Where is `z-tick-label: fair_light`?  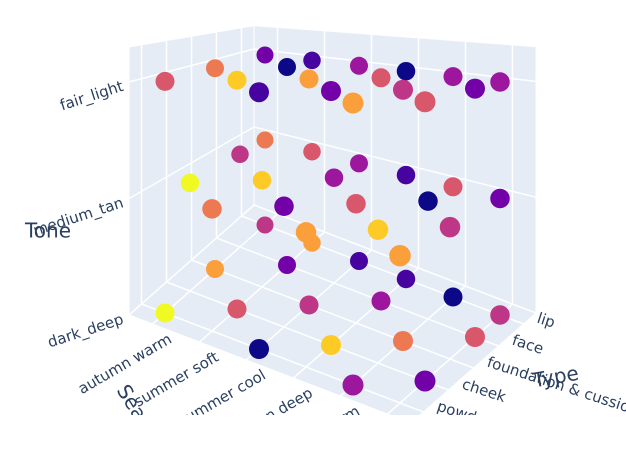 z-tick-label: fair_light is located at coordinates (92, 96).